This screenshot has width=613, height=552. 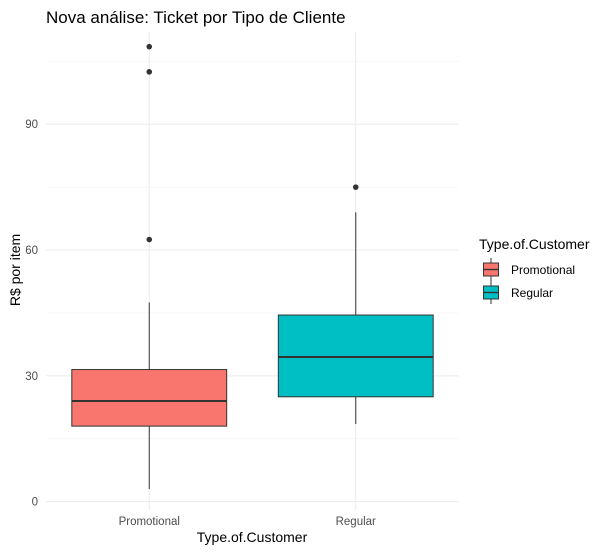 I want to click on x-tick-label: Regular, so click(x=356, y=522).